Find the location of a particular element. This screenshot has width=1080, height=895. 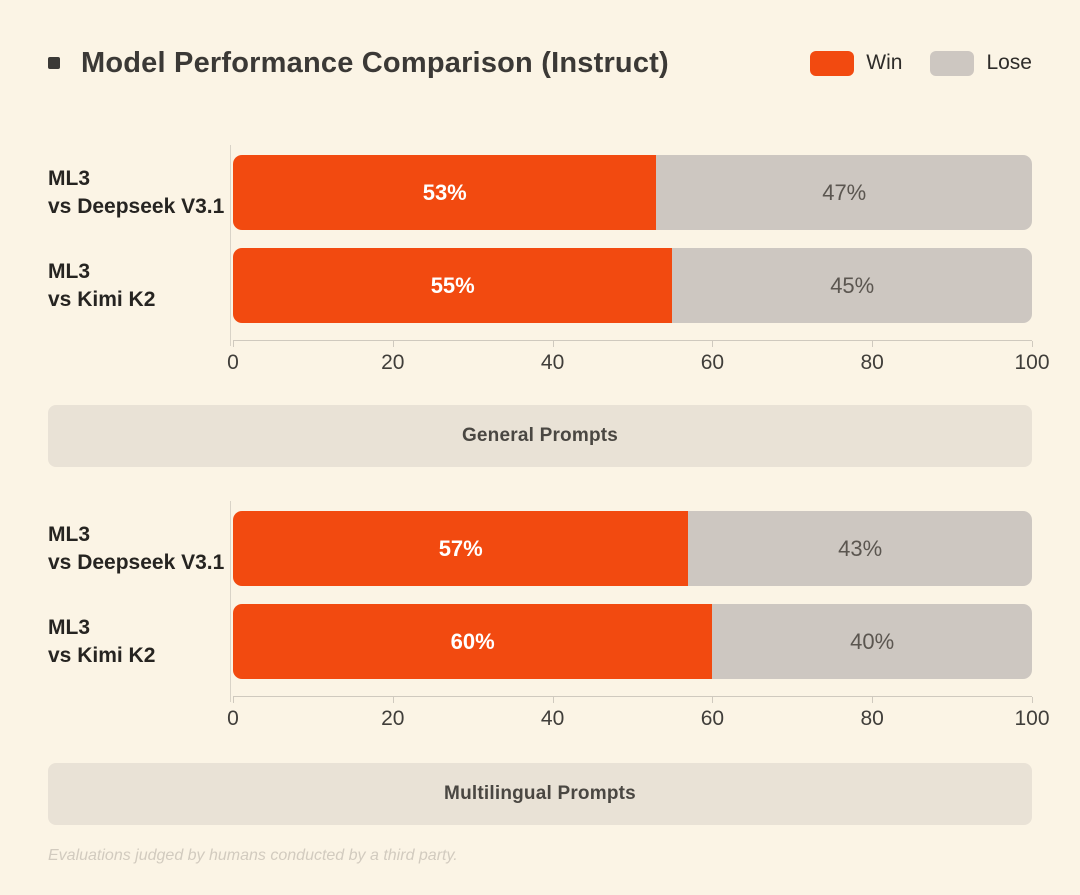

bar-value-label: 40% is located at coordinates (872, 641).